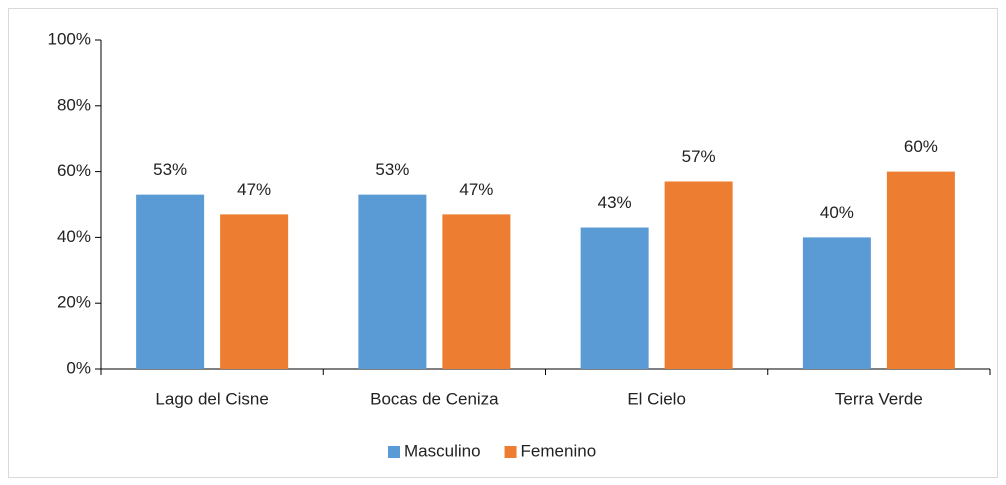  Describe the element at coordinates (74, 104) in the screenshot. I see `y-tick-label: 80%` at that location.